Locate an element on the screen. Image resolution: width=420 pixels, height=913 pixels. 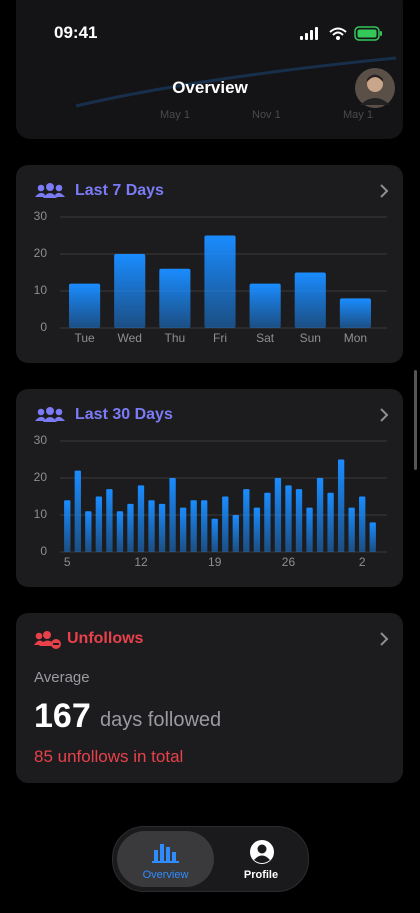
wifi-dot is located at coordinates (338, 38).